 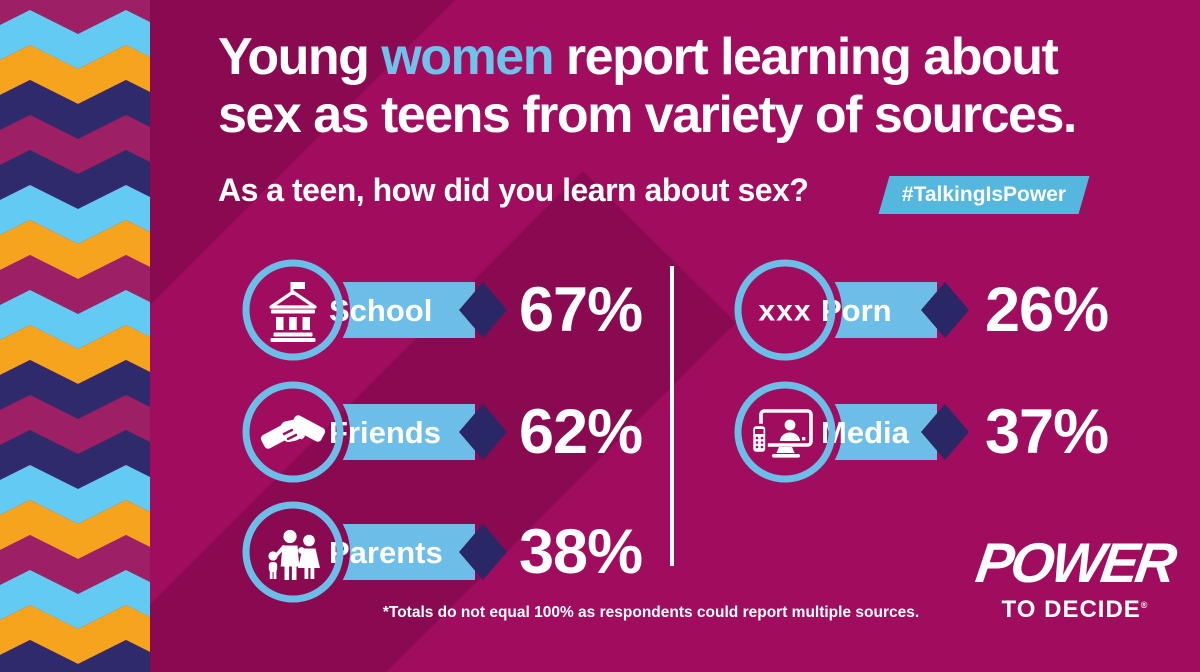 I want to click on subtitle-question: As a teen, how did you learn about sex?, so click(x=513, y=190).